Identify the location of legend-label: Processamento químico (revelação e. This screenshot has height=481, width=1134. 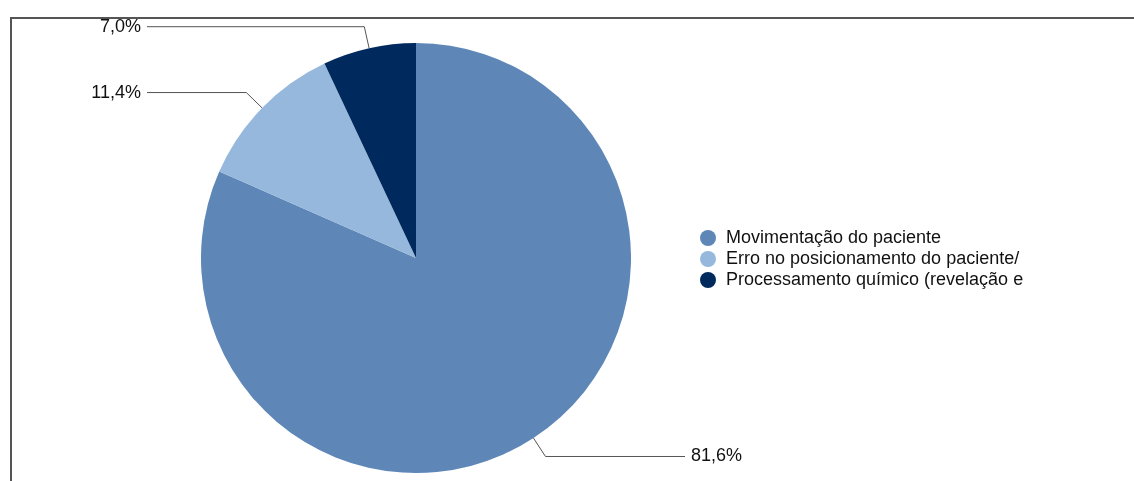
(875, 278).